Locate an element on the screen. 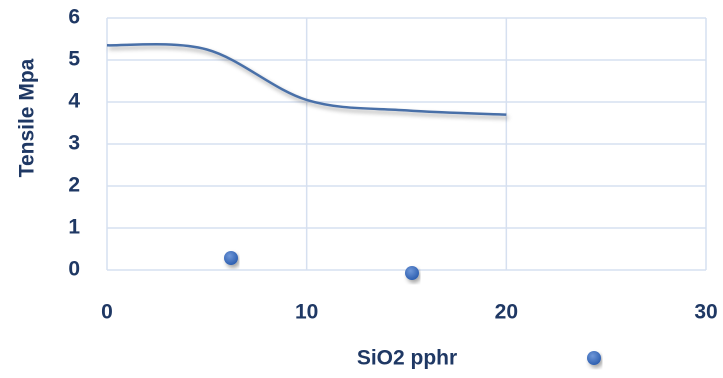 The width and height of the screenshot is (723, 378). x-tick-label: 20 is located at coordinates (506, 312).